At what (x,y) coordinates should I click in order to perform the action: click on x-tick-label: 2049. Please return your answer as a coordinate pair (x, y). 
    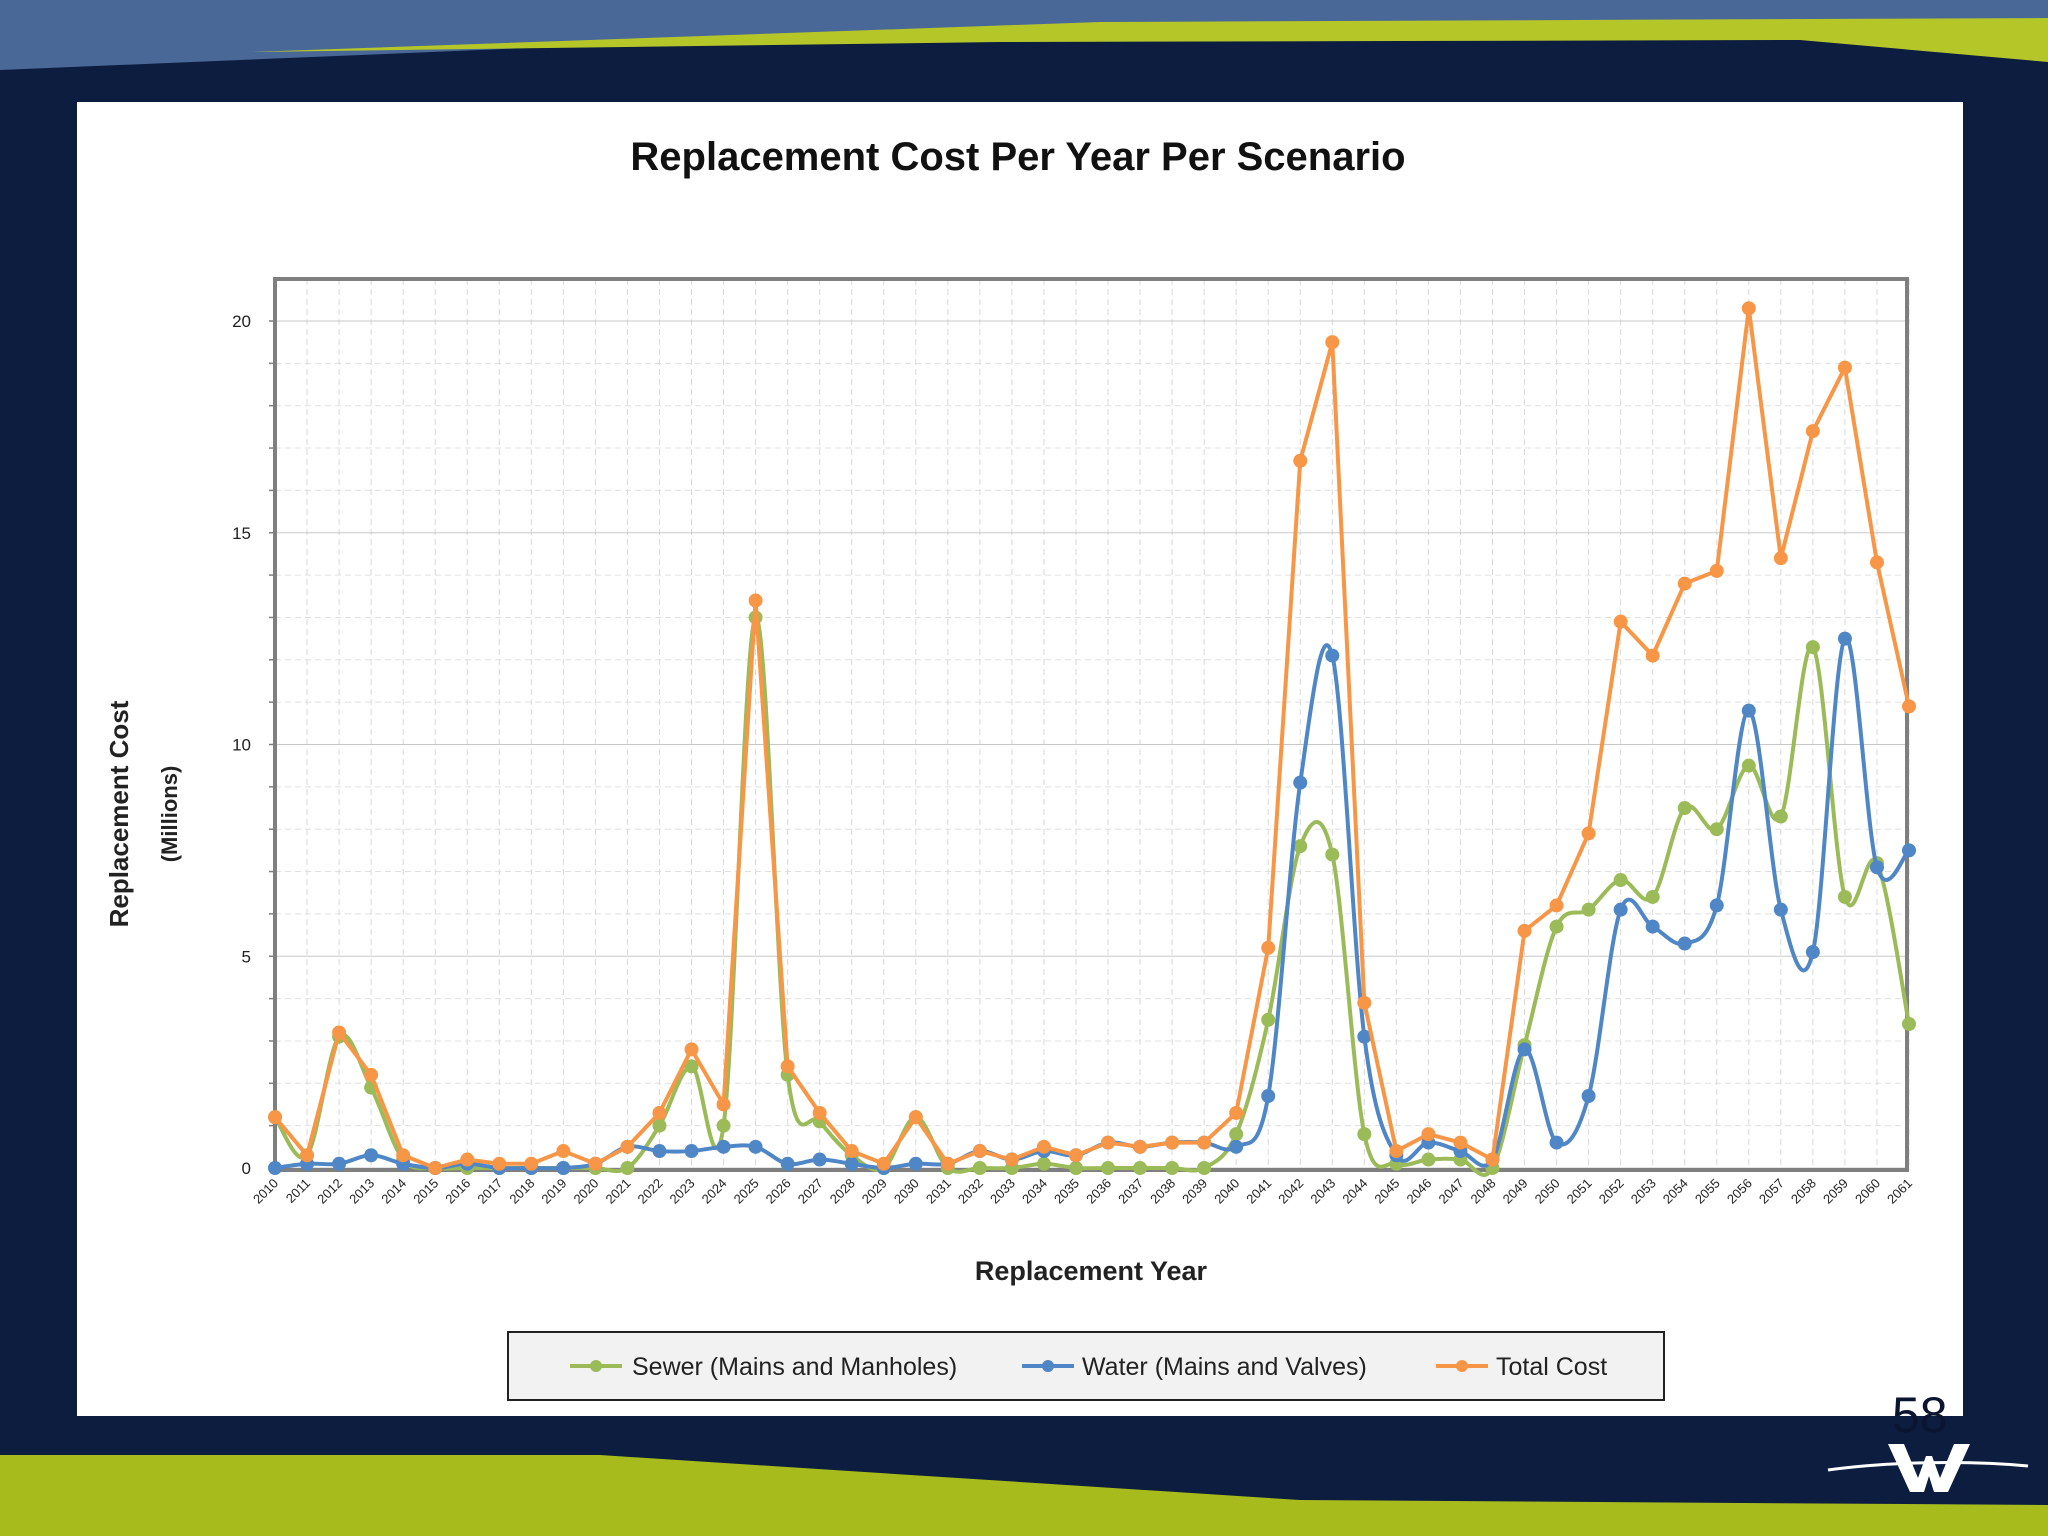
    Looking at the image, I should click on (1515, 1191).